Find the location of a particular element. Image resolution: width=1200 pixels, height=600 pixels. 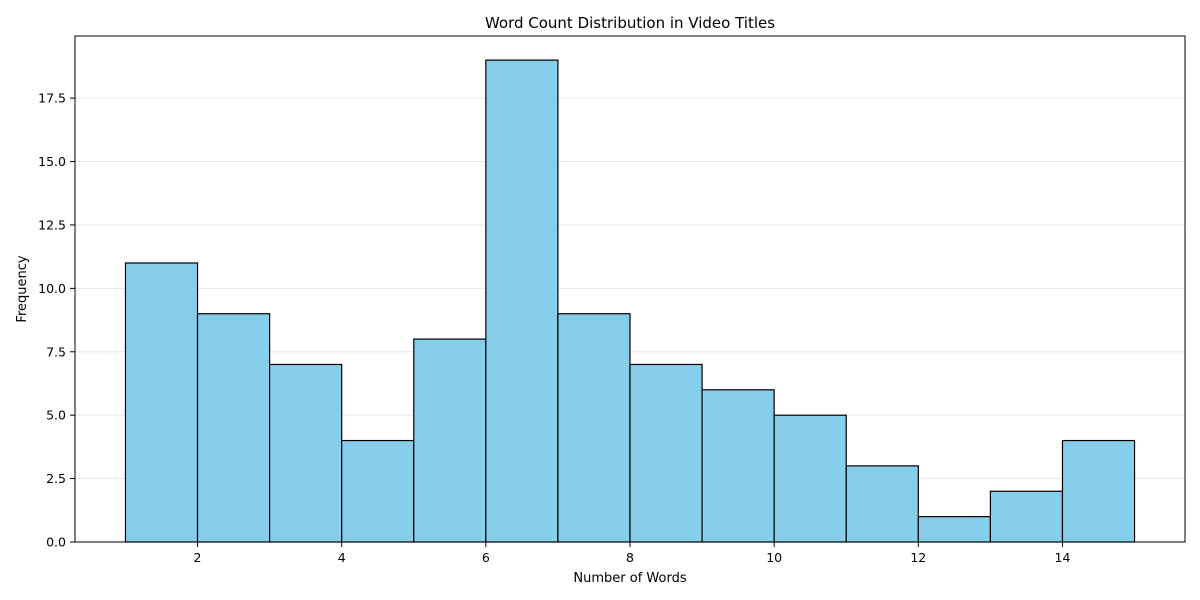

x-tick-label: 12 is located at coordinates (918, 557).